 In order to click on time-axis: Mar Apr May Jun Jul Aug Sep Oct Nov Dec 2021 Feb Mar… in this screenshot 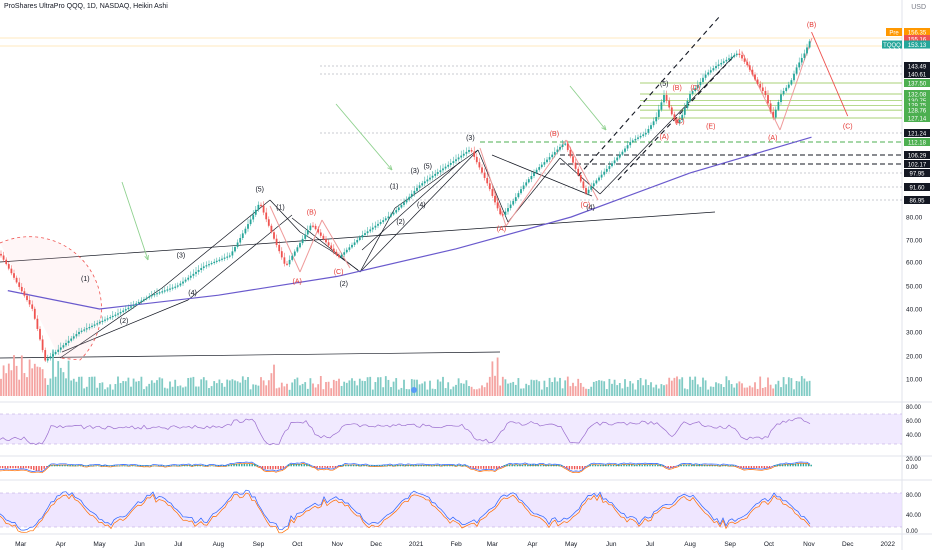, I will do `click(455, 544)`.